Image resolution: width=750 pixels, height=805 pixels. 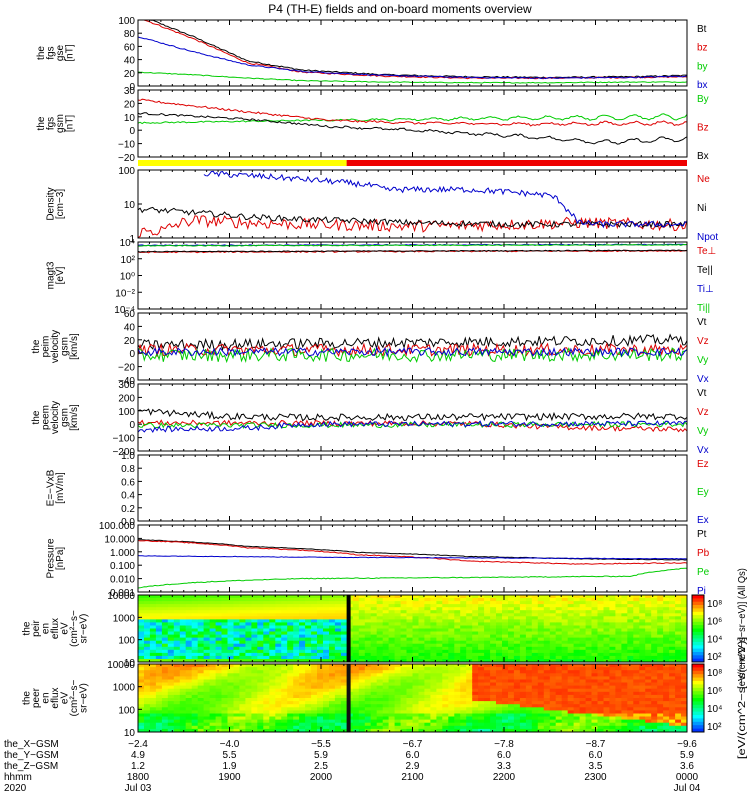 What do you see at coordinates (130, 118) in the screenshot?
I see `y-tick-label: 10` at bounding box center [130, 118].